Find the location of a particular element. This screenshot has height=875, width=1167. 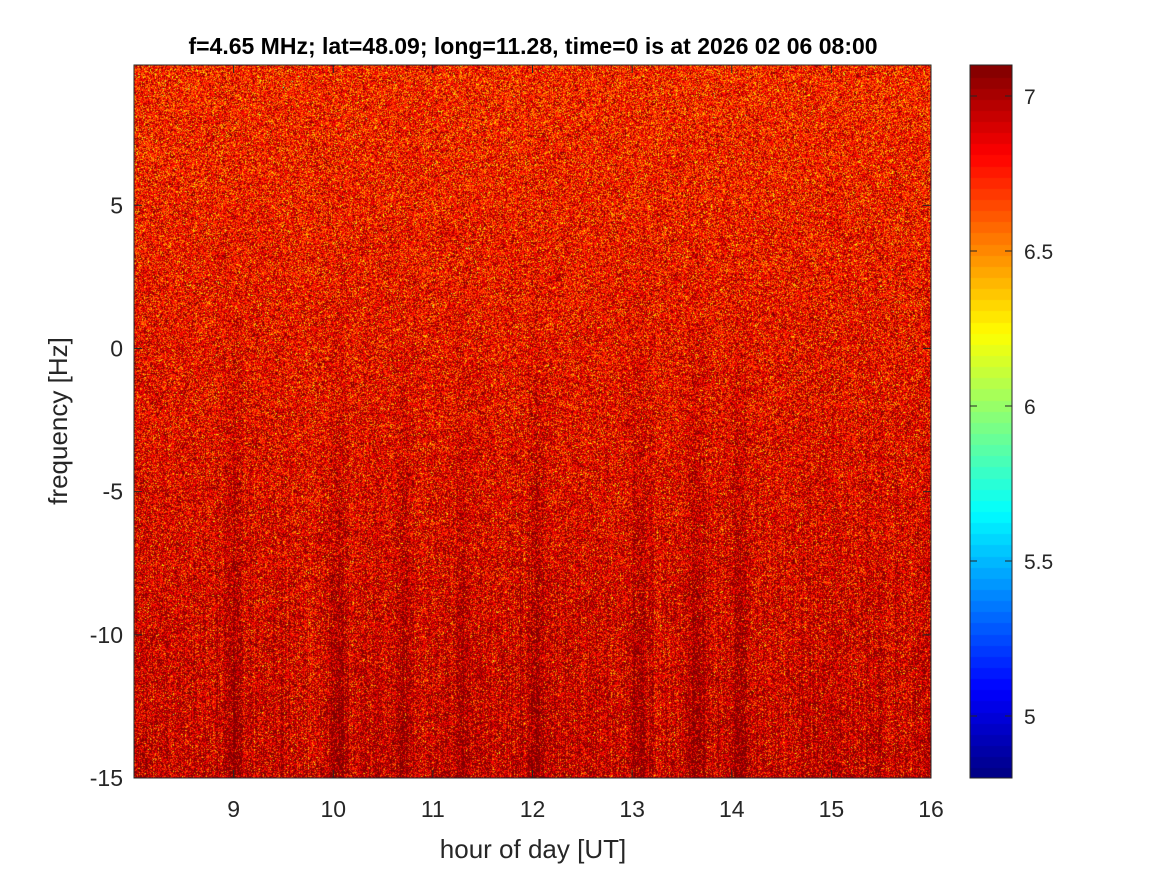

x-tick-label: 13 is located at coordinates (632, 809).